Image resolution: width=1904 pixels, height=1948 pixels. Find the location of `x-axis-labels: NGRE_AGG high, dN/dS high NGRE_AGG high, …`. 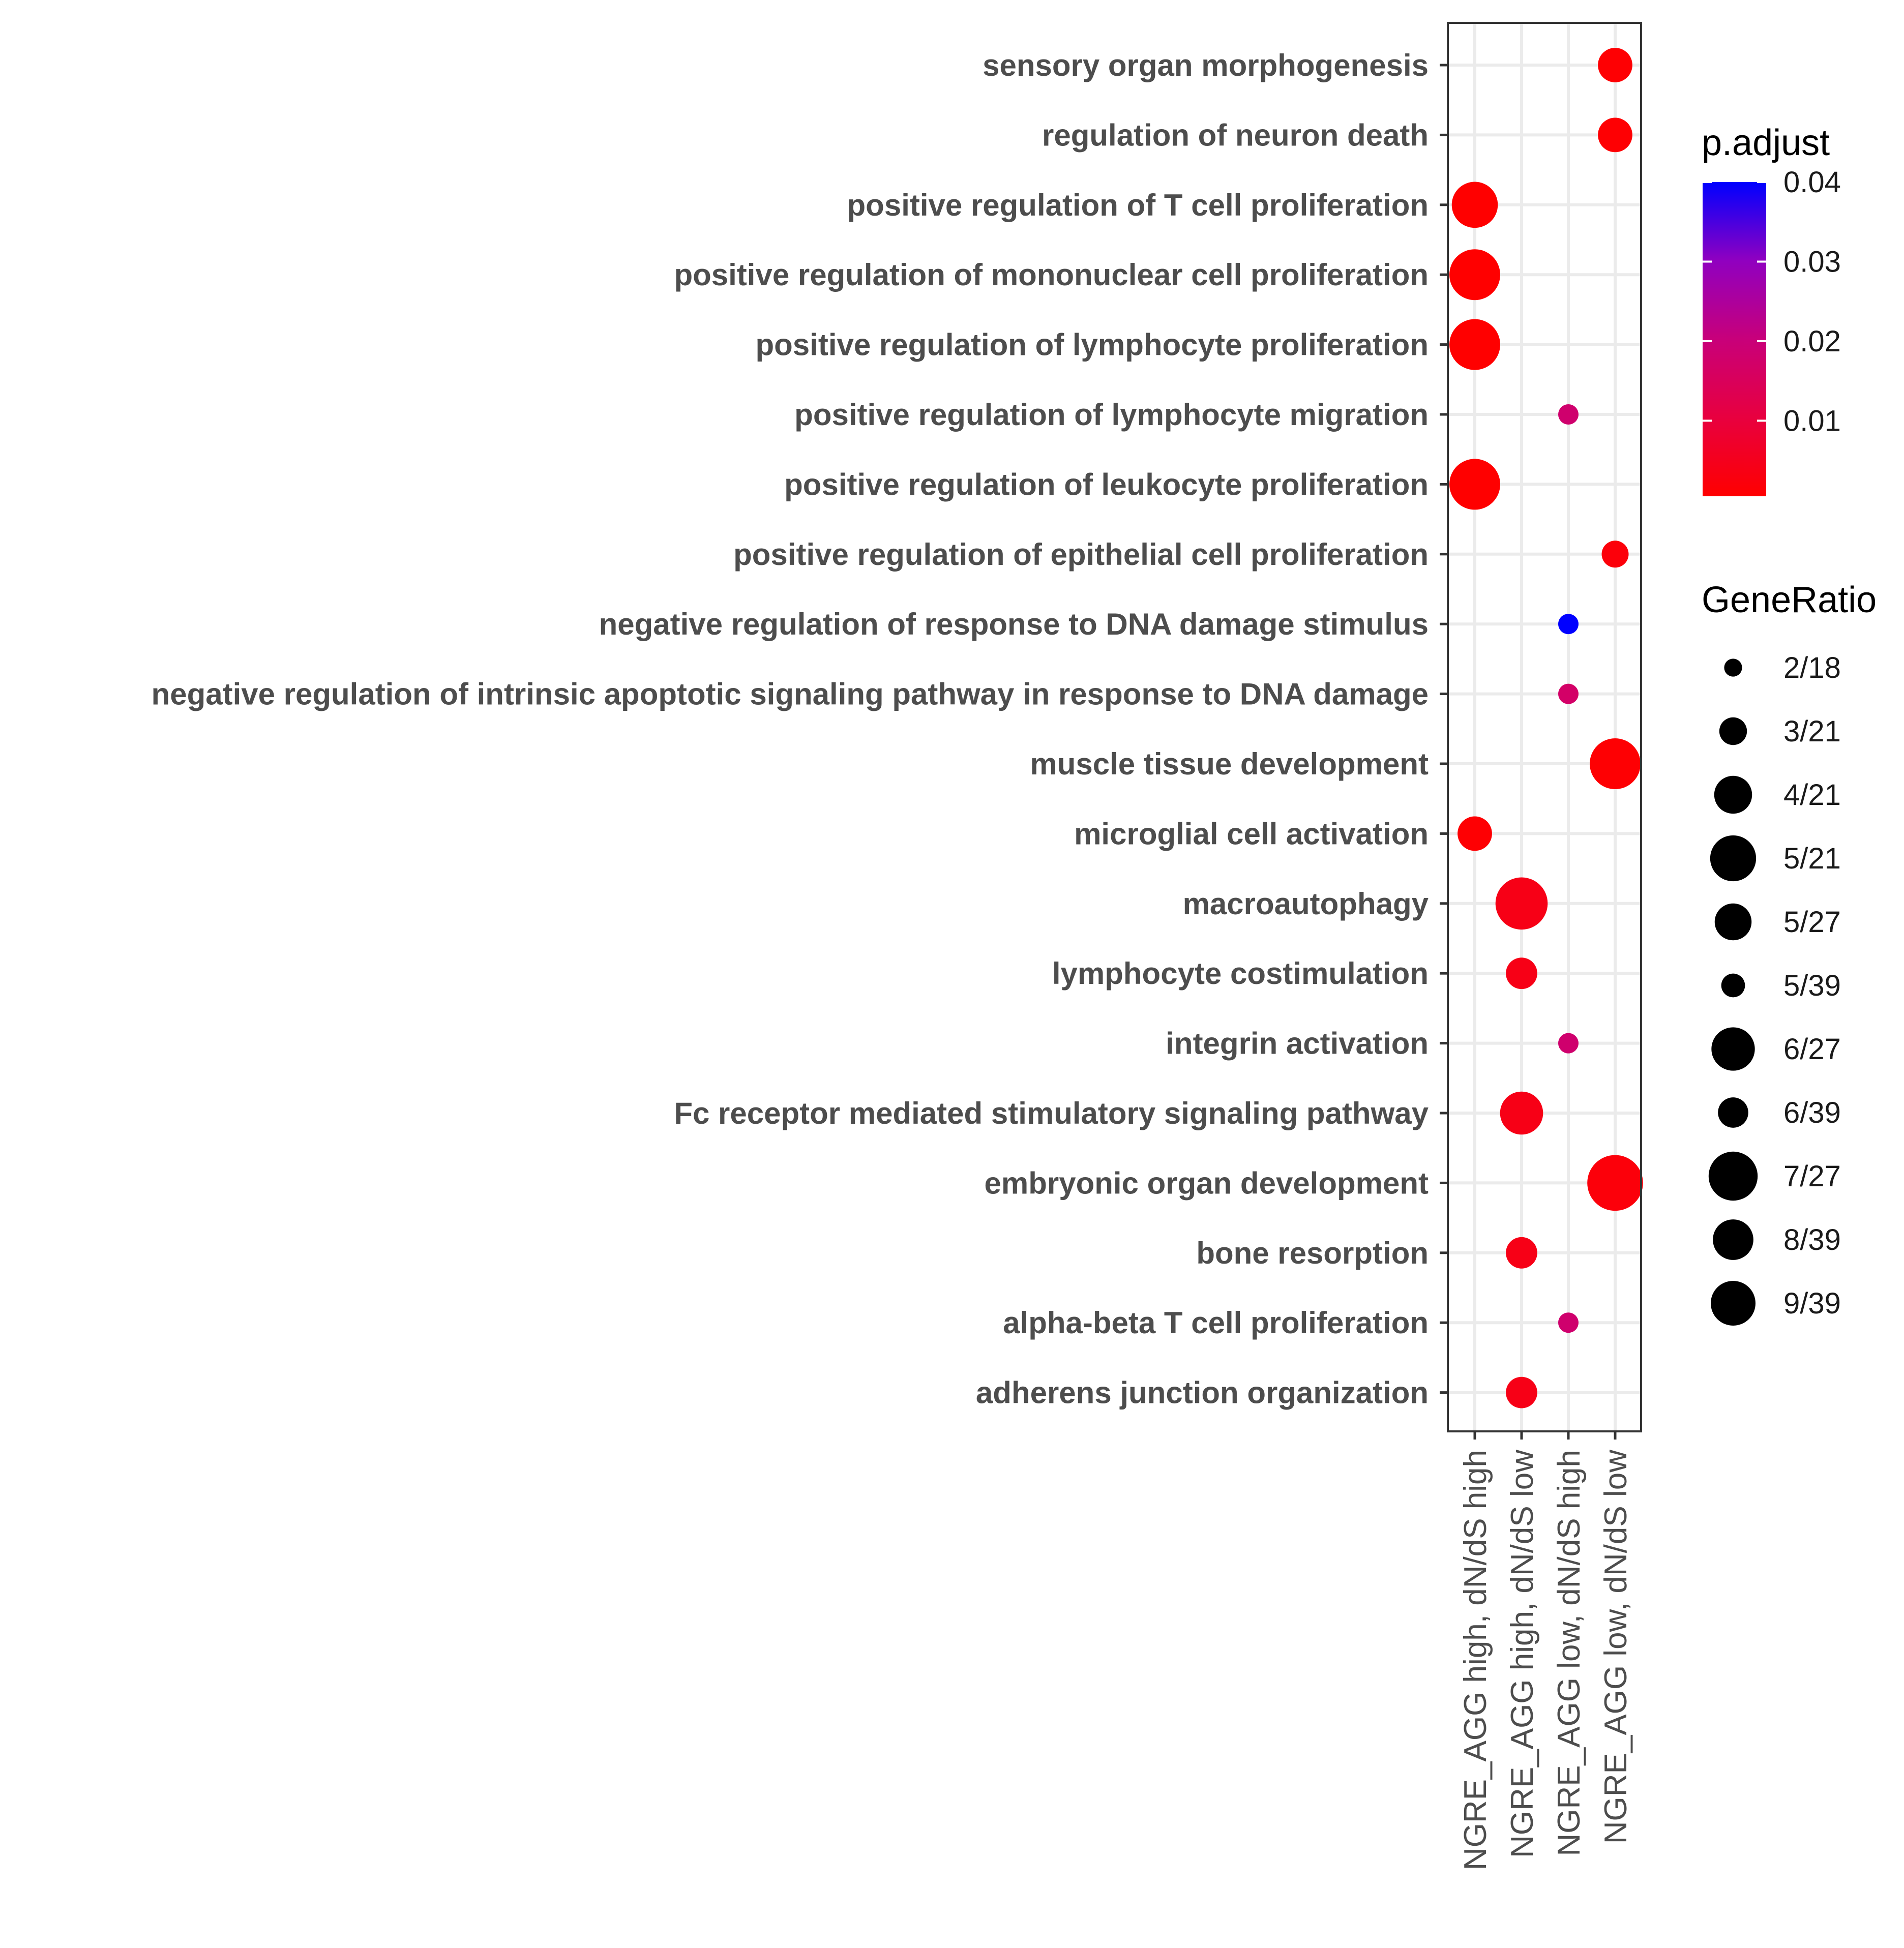

x-axis-labels: NGRE_AGG high, dN/dS high NGRE_AGG high, … is located at coordinates (1545, 1660).